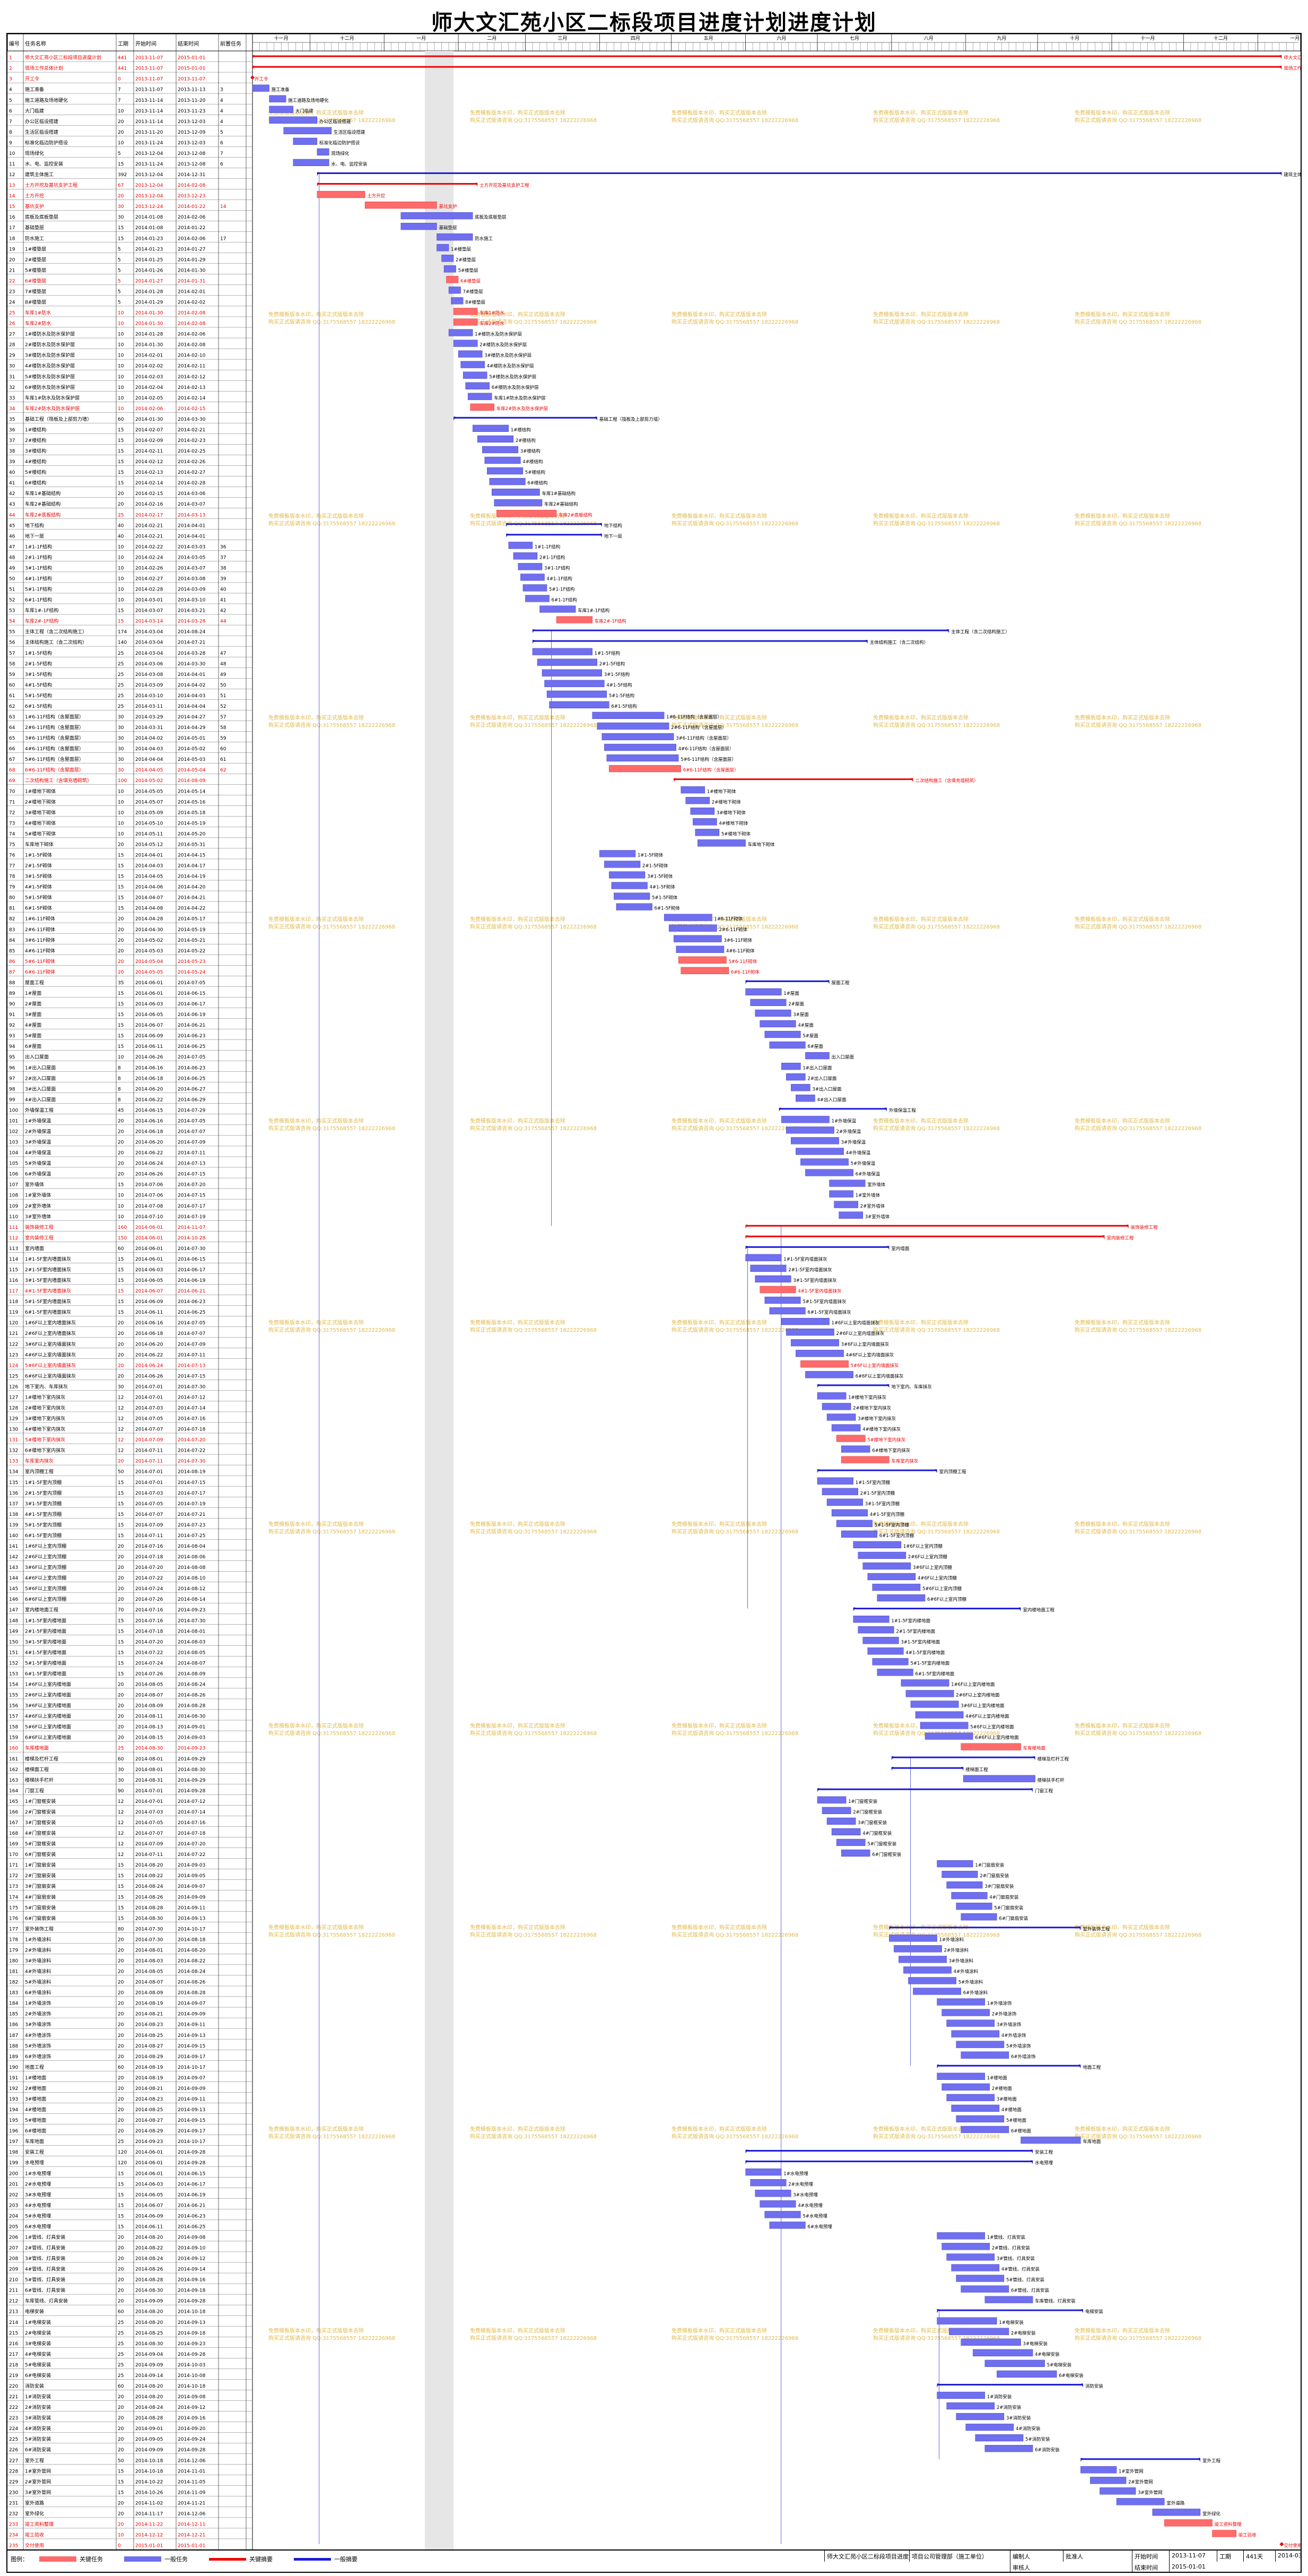 Image resolution: width=1308 pixels, height=2576 pixels. Describe the element at coordinates (13, 2525) in the screenshot. I see `task-id: 233` at that location.